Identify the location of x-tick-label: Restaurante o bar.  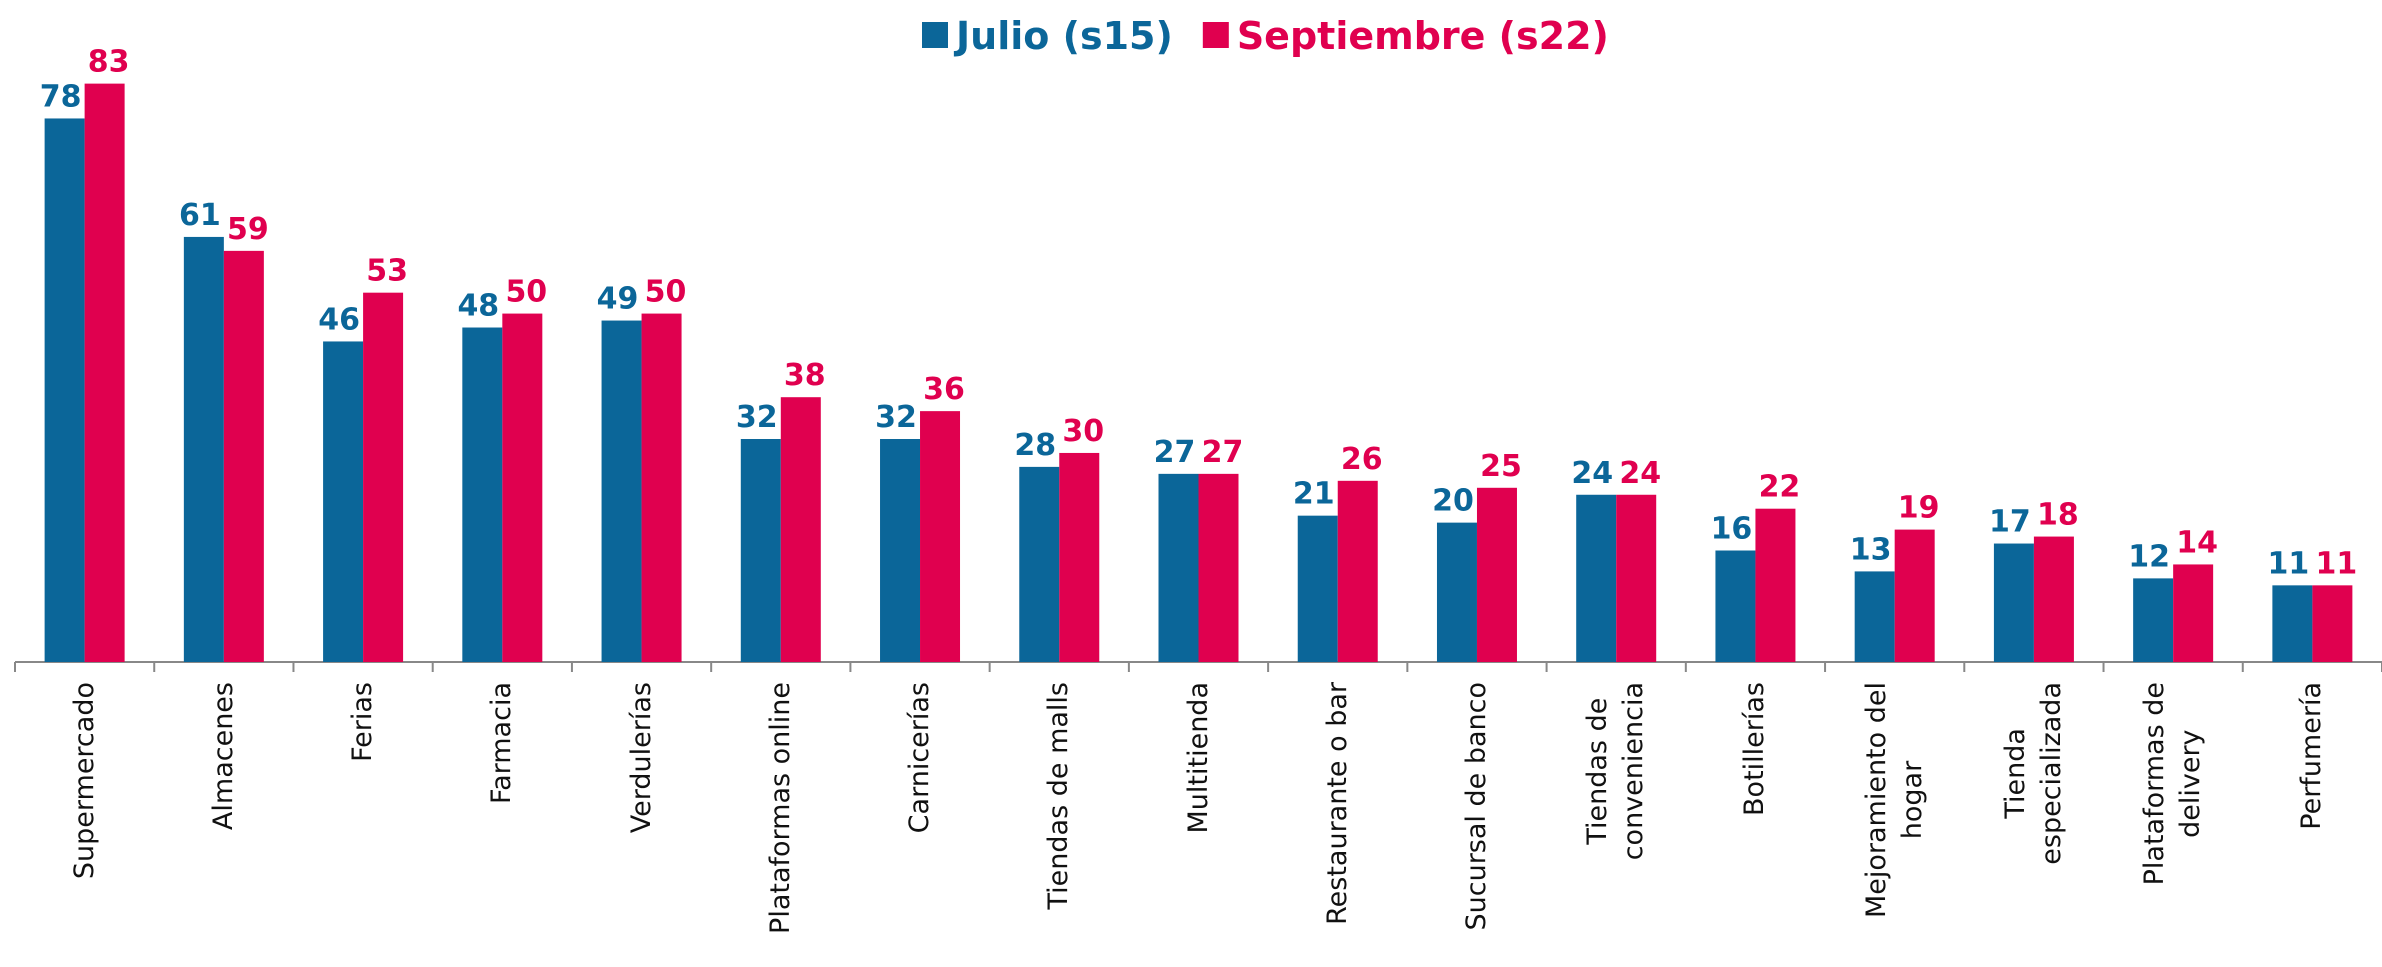
(1337, 803).